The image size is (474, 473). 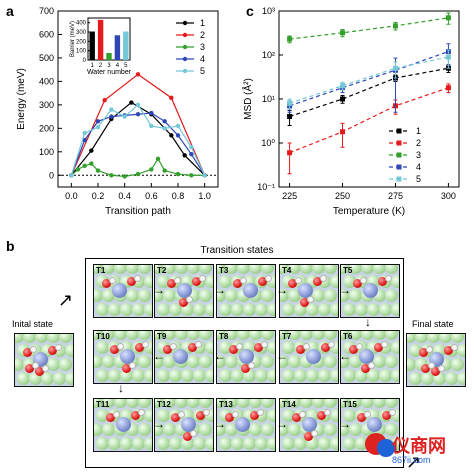 I want to click on curved-arrow-right: ↗, so click(x=414, y=462).